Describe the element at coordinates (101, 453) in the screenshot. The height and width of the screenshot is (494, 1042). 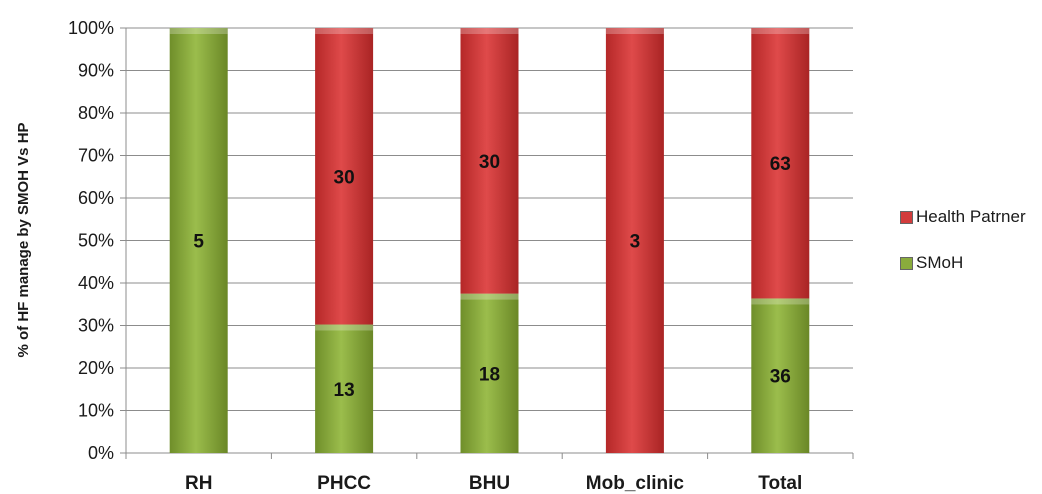
I see `y-tick-label: 0%` at that location.